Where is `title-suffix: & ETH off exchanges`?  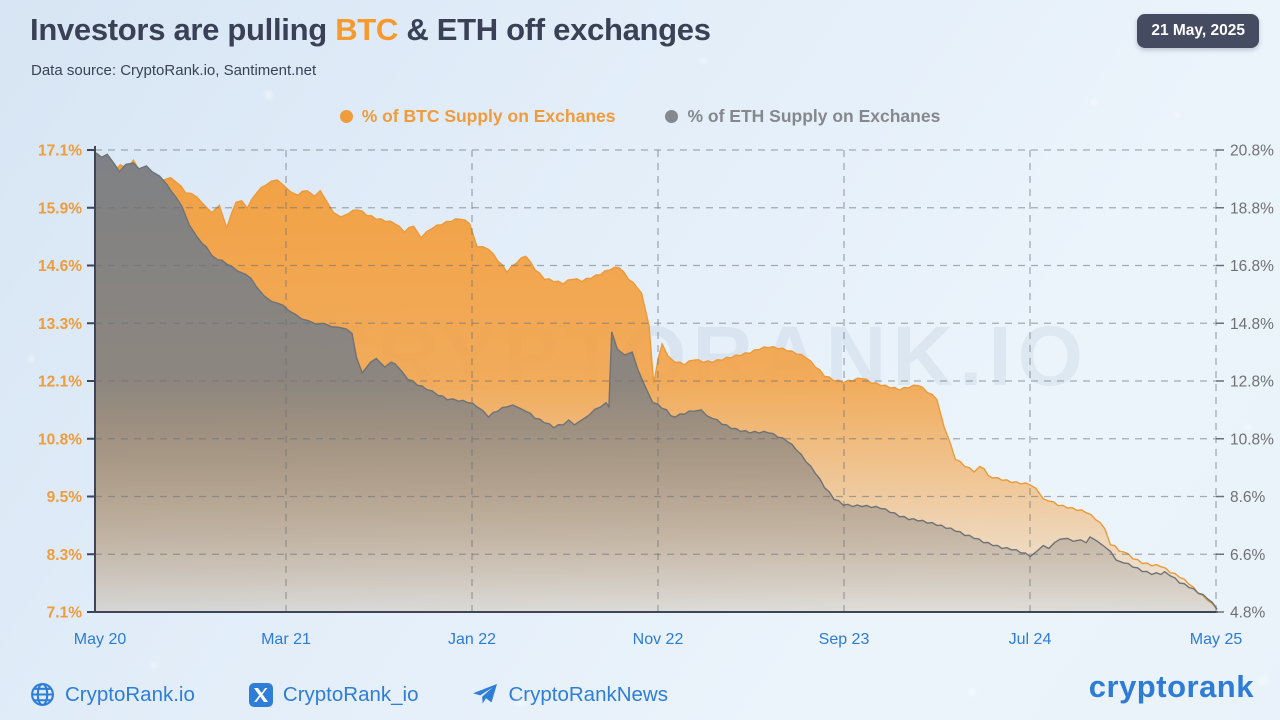
title-suffix: & ETH off exchanges is located at coordinates (554, 29).